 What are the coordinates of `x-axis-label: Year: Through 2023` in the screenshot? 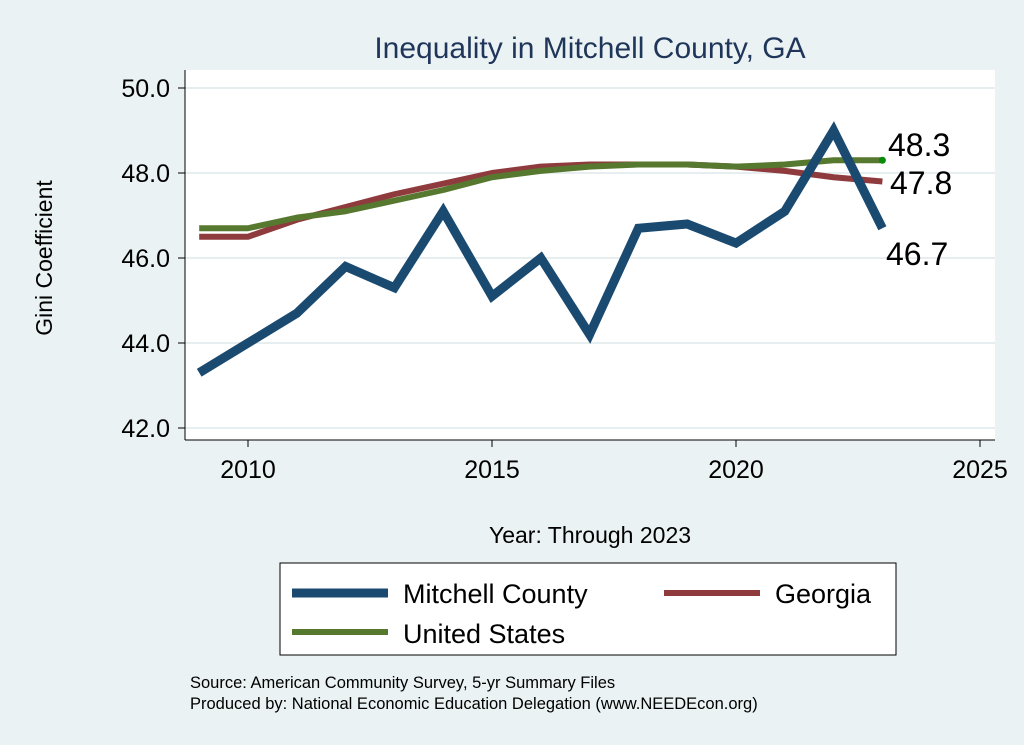 It's located at (590, 535).